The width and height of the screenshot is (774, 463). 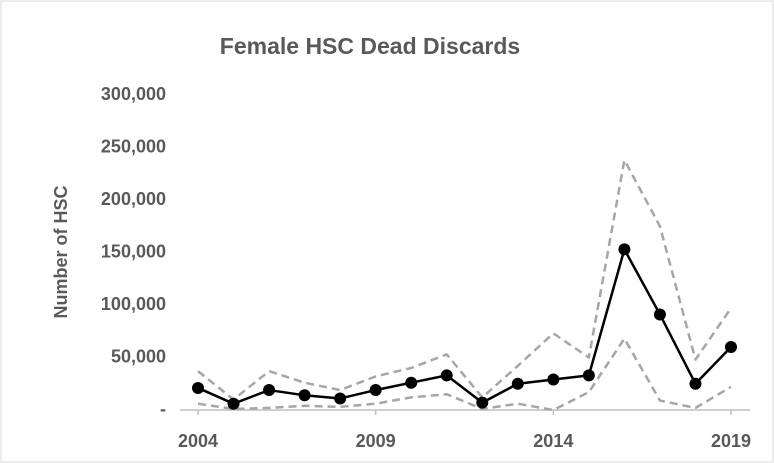 What do you see at coordinates (133, 199) in the screenshot?
I see `y-tick-label: 200,000` at bounding box center [133, 199].